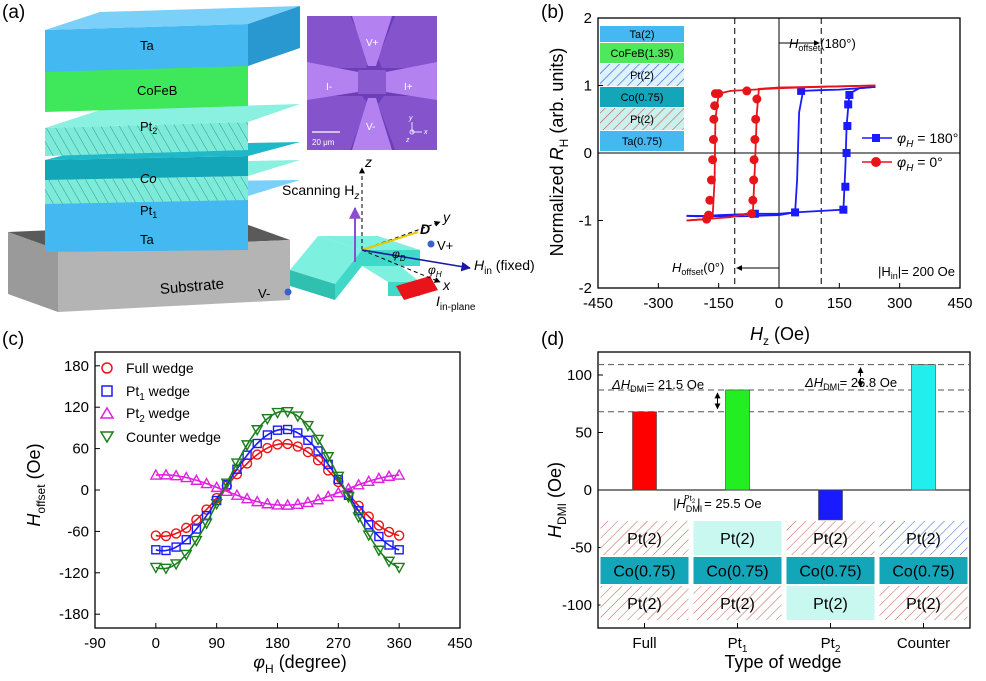  I want to click on panel-c-ytick-label: 180, so click(76, 366).